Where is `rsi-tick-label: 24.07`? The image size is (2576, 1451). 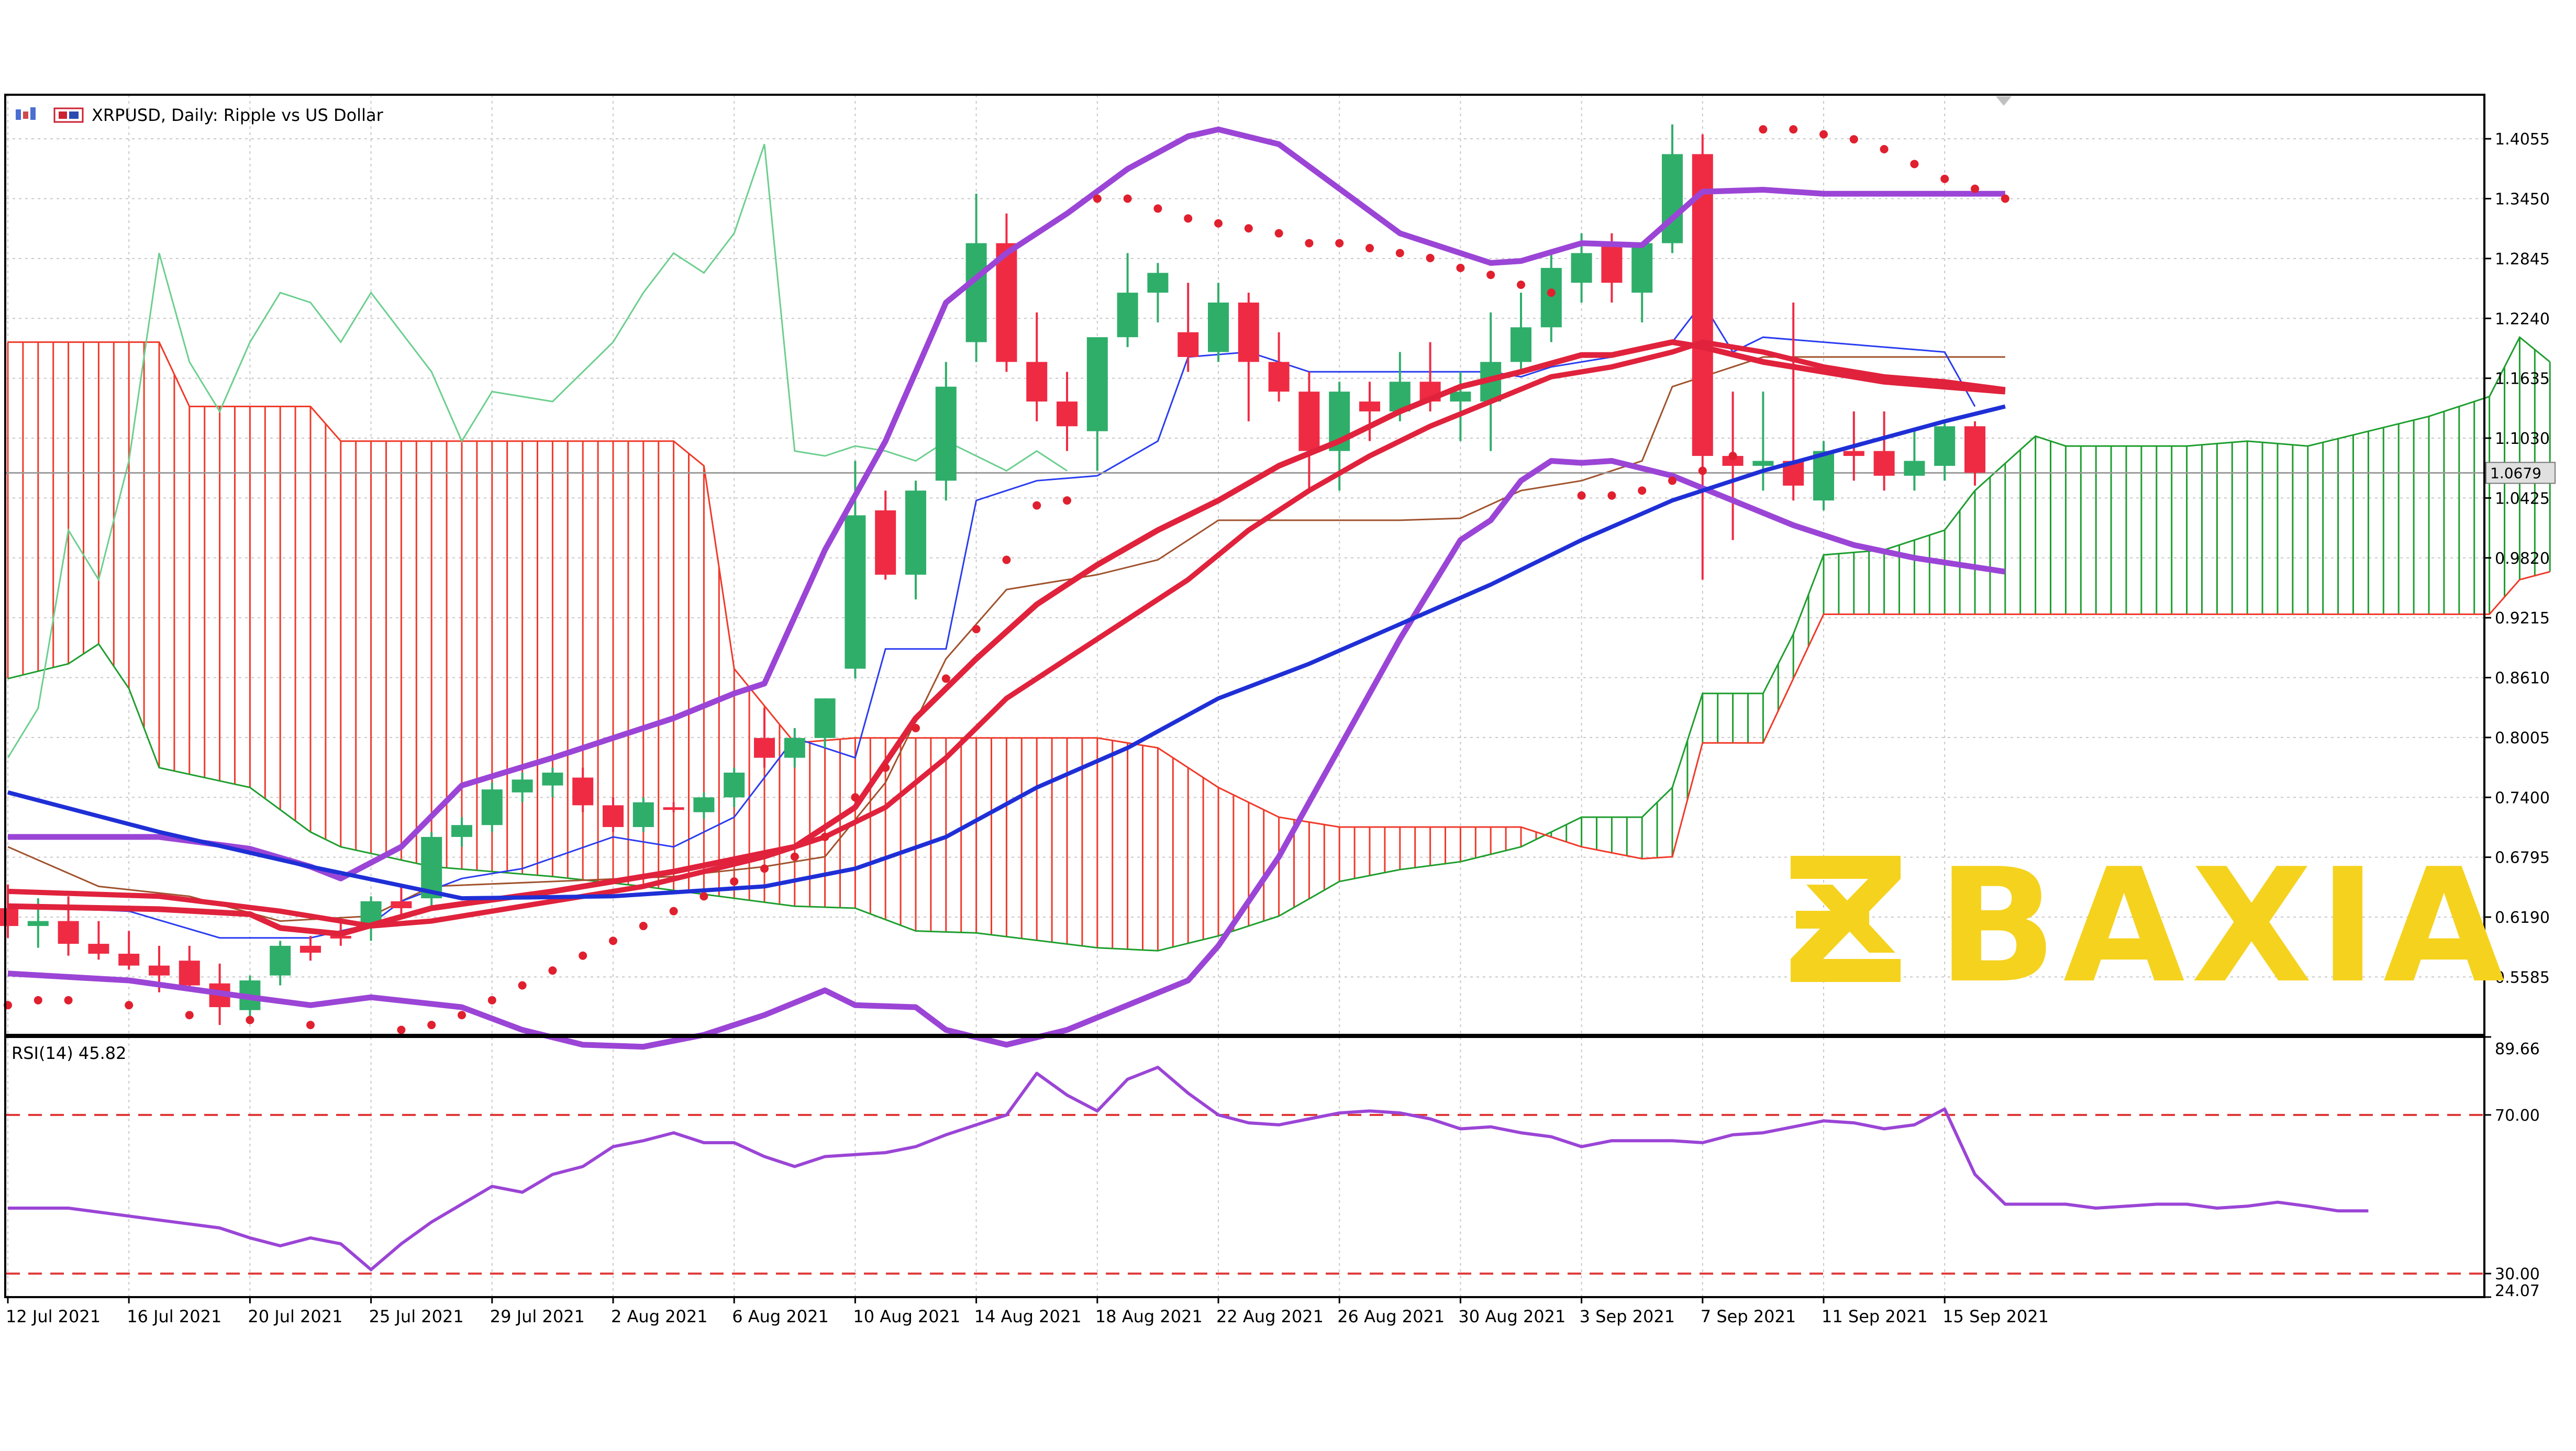 rsi-tick-label: 24.07 is located at coordinates (2517, 1291).